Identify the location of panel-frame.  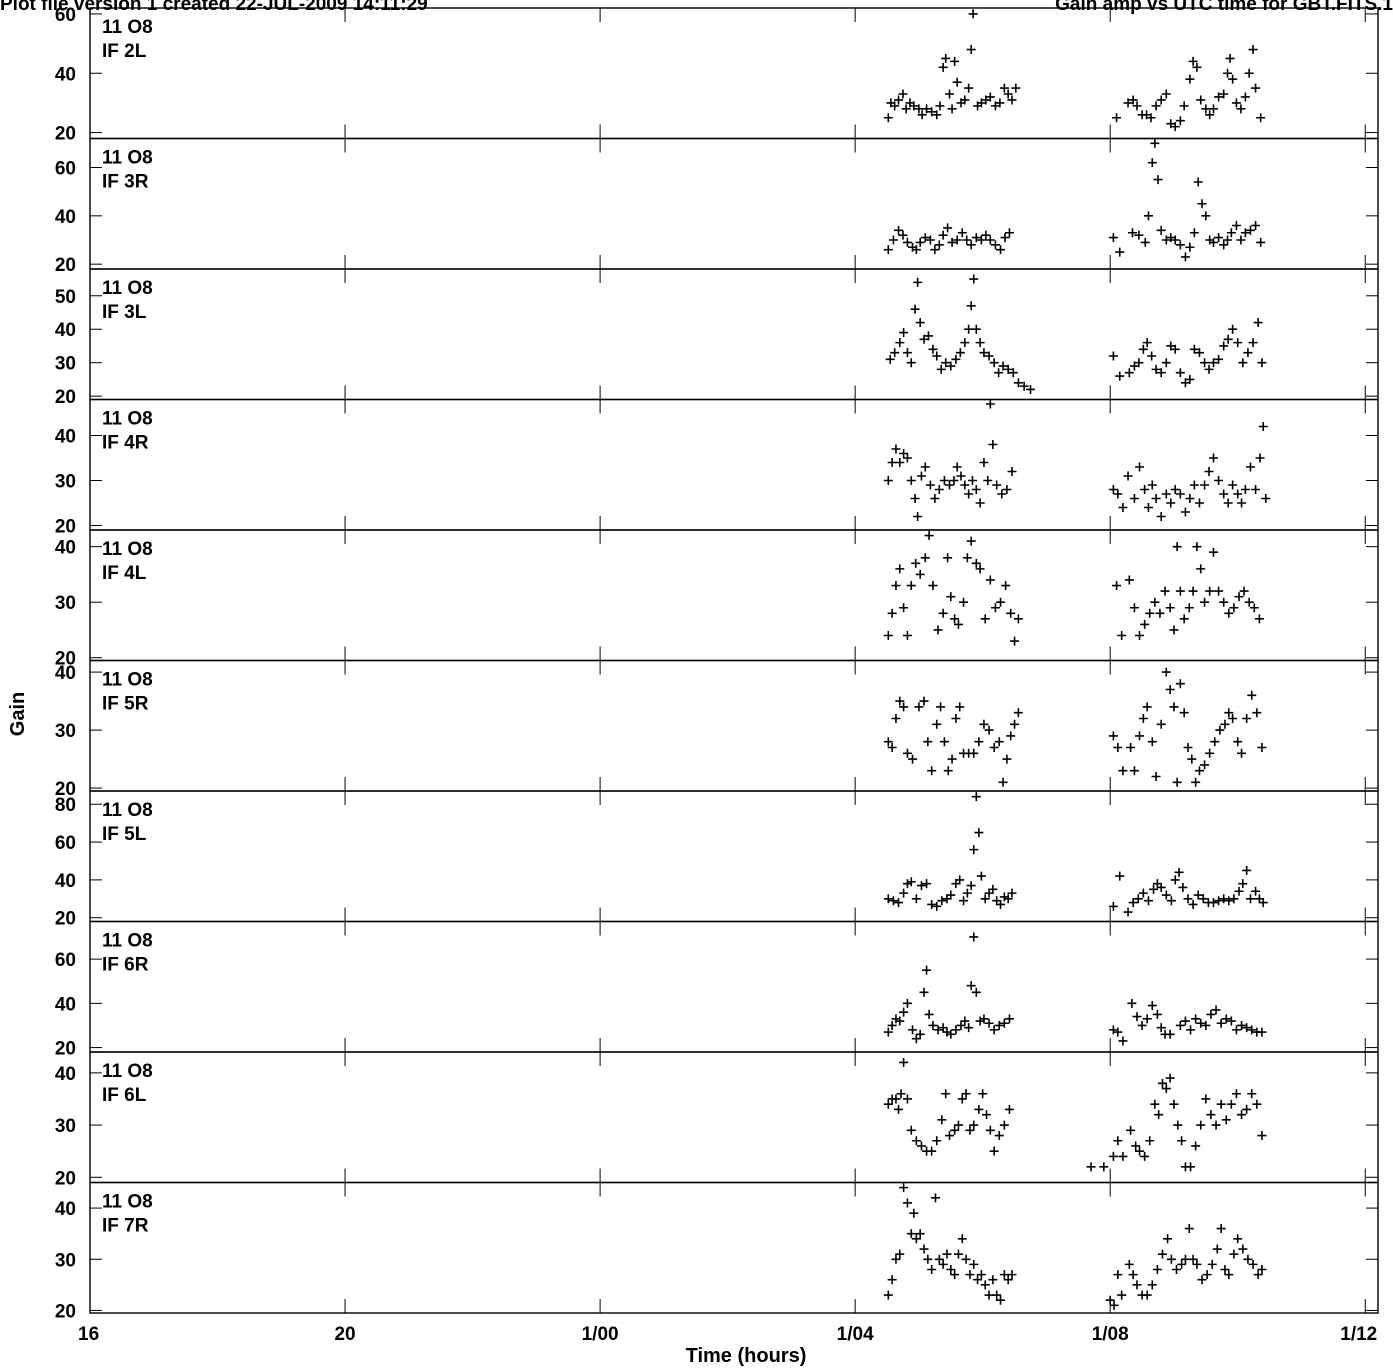
(734, 856).